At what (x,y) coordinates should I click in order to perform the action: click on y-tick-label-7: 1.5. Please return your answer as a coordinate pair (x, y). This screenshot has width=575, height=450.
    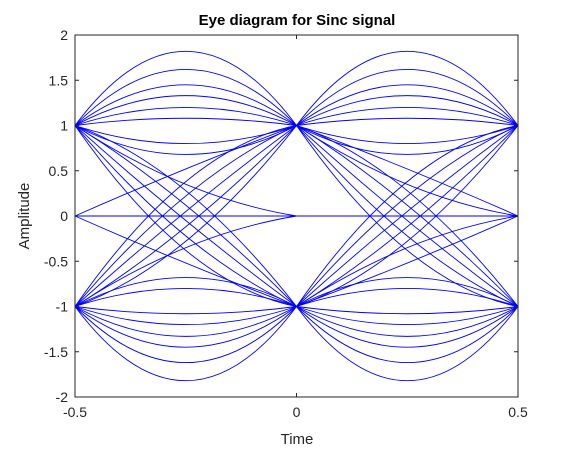
    Looking at the image, I should click on (59, 80).